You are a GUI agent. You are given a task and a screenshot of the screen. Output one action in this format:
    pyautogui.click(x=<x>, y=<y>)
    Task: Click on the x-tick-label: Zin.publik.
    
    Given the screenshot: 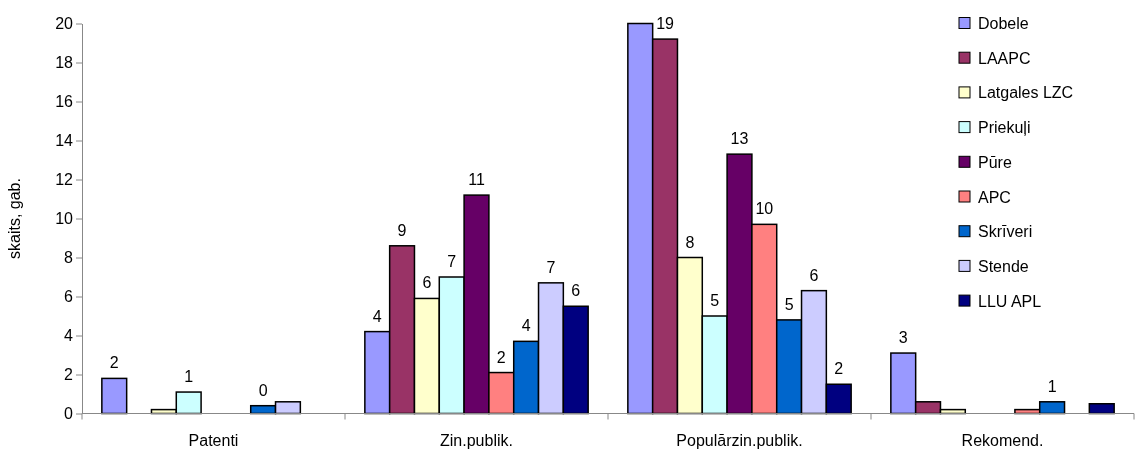 What is the action you would take?
    pyautogui.click(x=476, y=440)
    